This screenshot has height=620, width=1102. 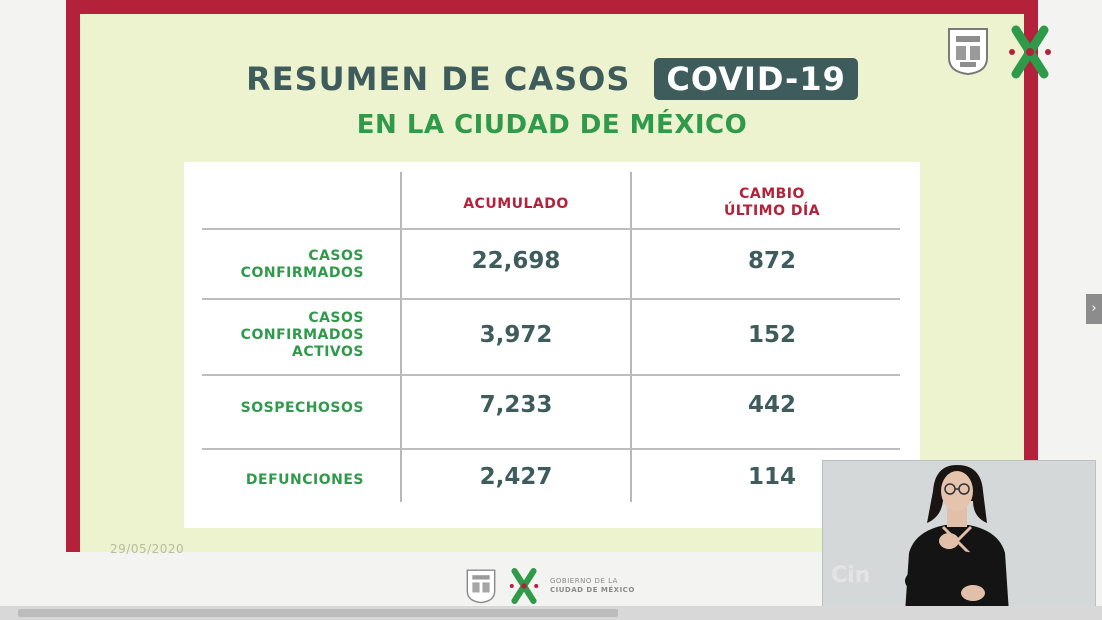 I want to click on value-cambio-sospechosos: 442, so click(x=771, y=405).